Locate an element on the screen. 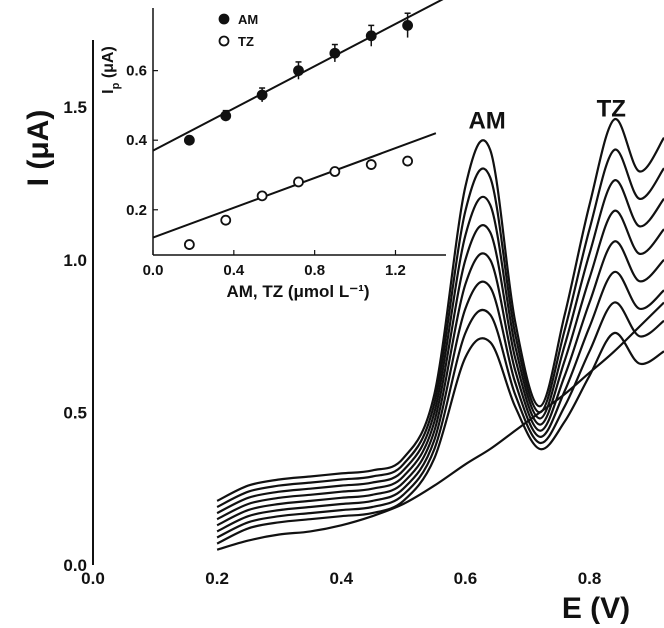  peak-label-am: AM is located at coordinates (486, 121).